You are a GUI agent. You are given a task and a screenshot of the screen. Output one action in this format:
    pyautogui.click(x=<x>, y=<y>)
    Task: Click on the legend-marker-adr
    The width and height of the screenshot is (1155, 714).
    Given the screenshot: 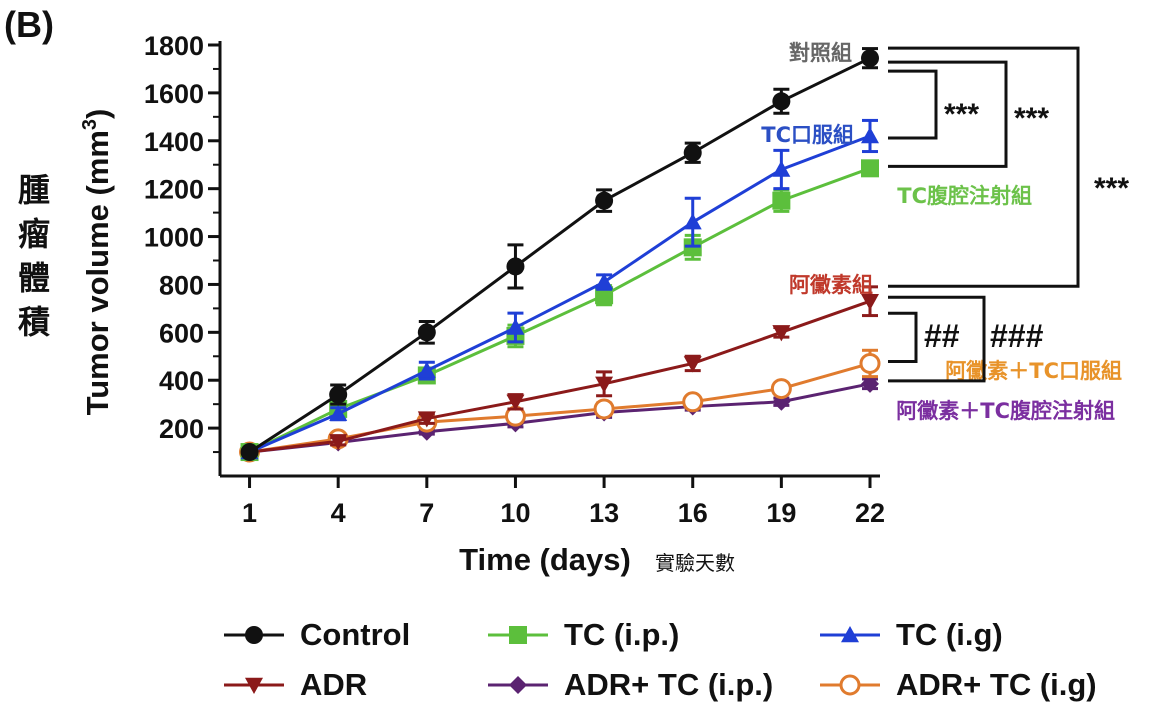 What is the action you would take?
    pyautogui.click(x=254, y=685)
    